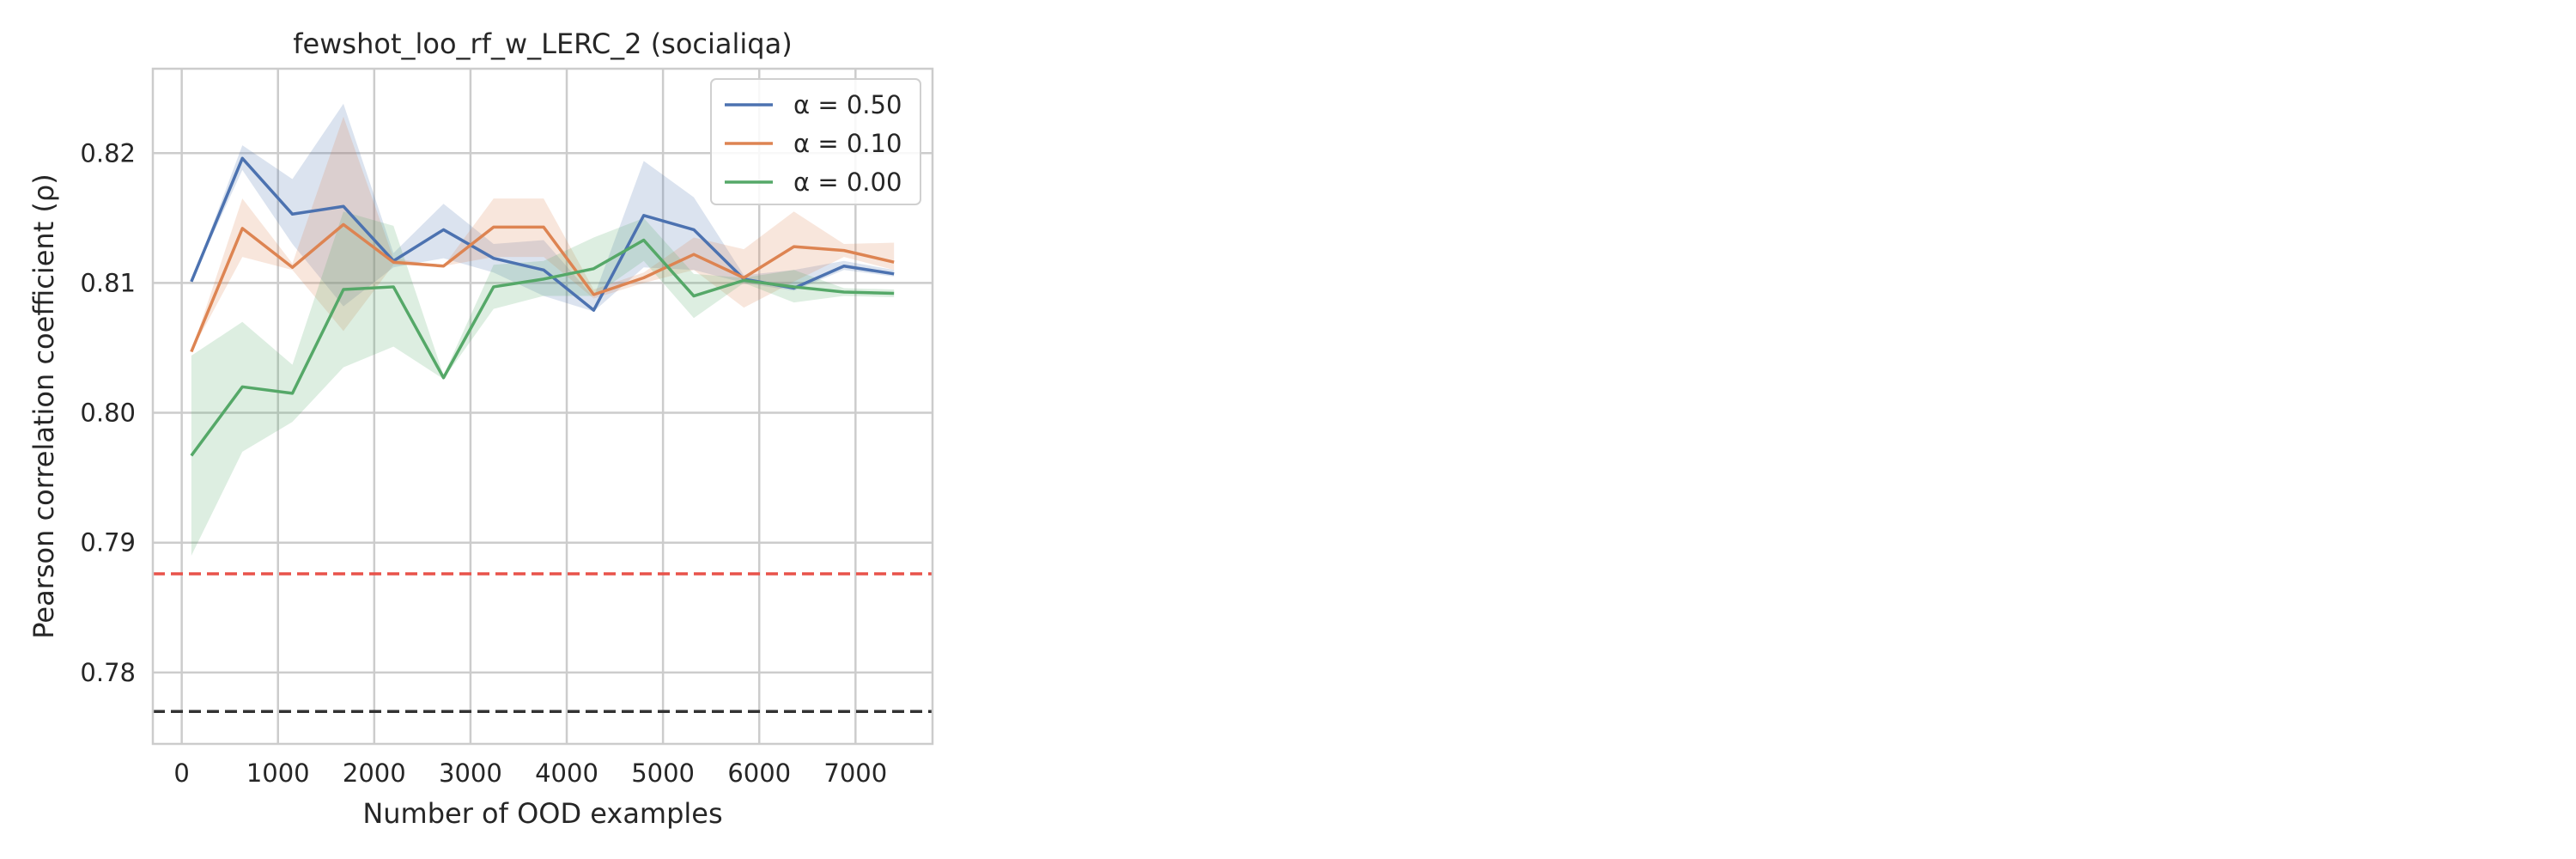 The width and height of the screenshot is (2576, 859). What do you see at coordinates (108, 153) in the screenshot?
I see `y-tick-label: 0.82` at bounding box center [108, 153].